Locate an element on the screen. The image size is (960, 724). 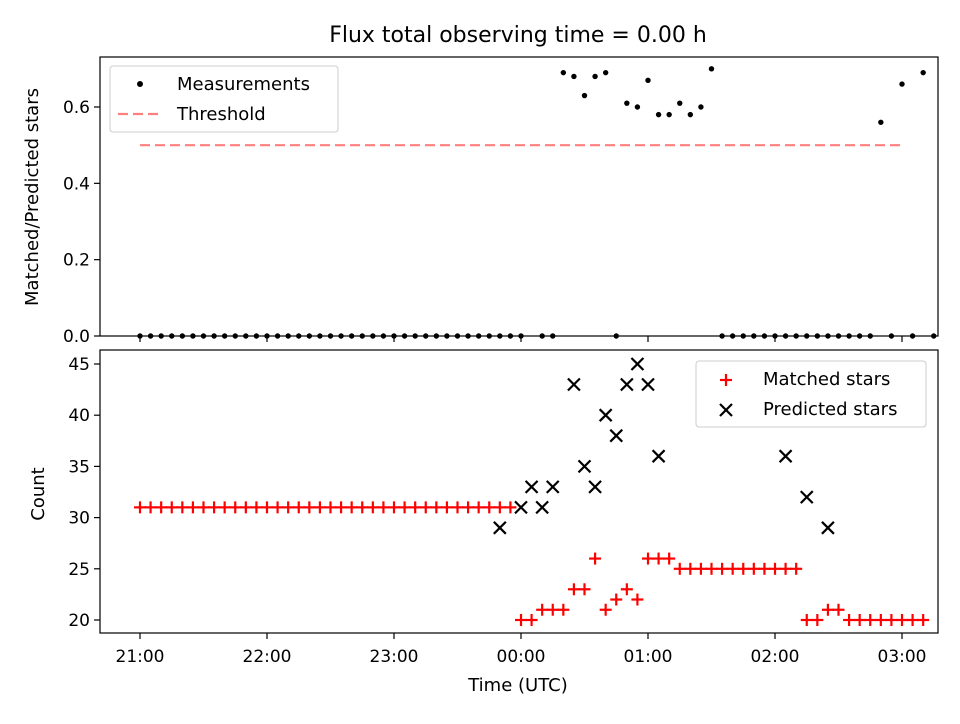
bottom-legend: Matched stars Predicted stars is located at coordinates (811, 394).